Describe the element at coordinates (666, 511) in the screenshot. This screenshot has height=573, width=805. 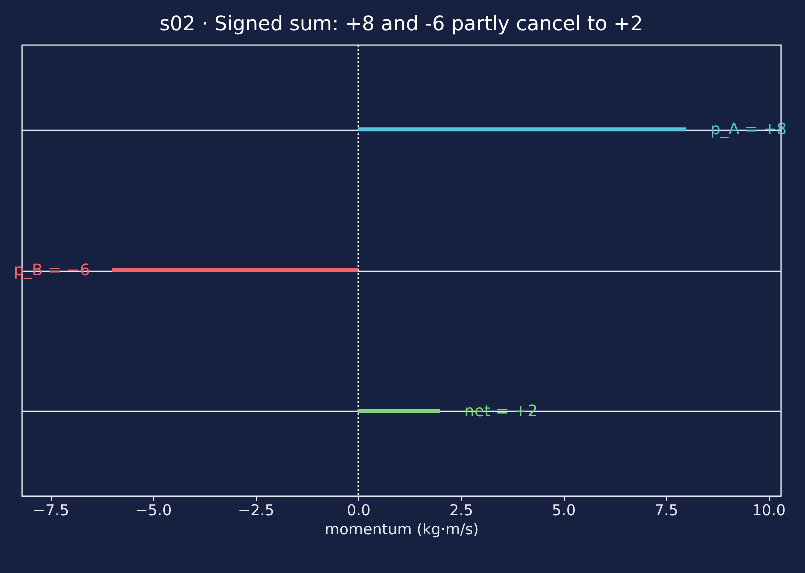
I see `x-tick-label: 7.5` at that location.